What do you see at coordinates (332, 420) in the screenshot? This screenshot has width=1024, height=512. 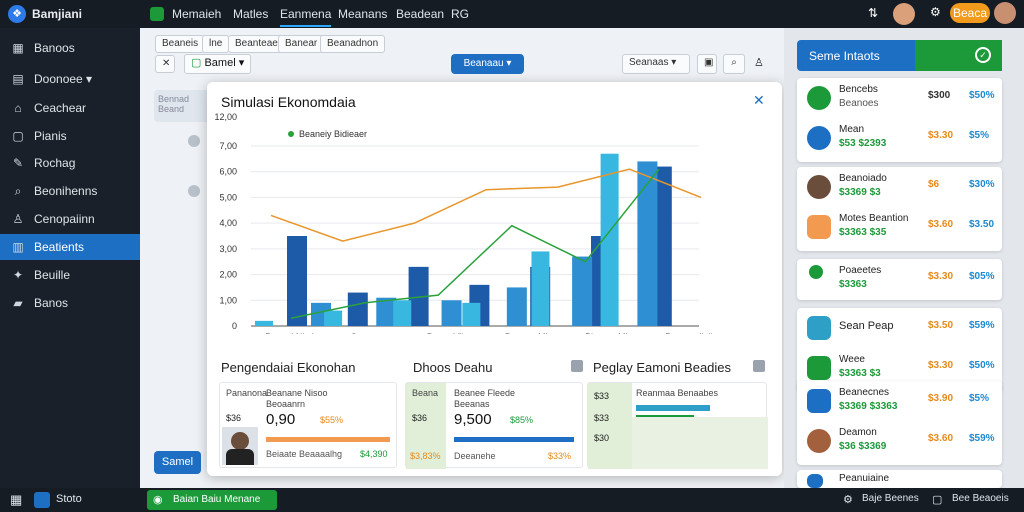 I see `card-percent: $55%` at bounding box center [332, 420].